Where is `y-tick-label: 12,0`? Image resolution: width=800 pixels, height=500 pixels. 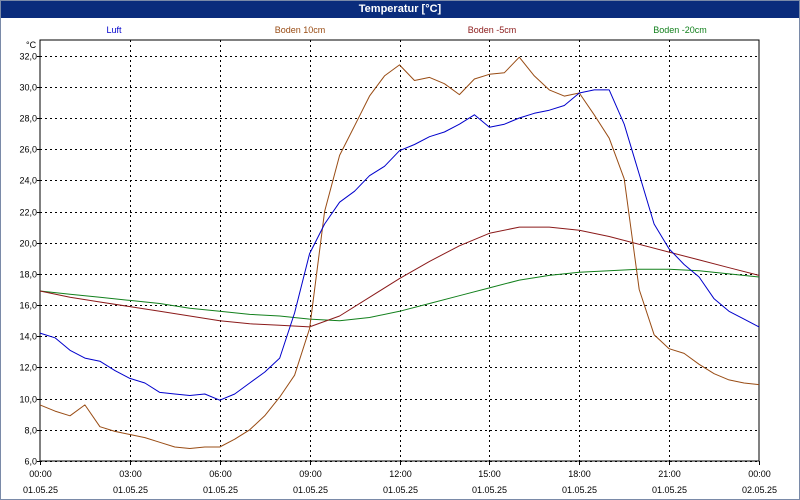 y-tick-label: 12,0 is located at coordinates (28, 368).